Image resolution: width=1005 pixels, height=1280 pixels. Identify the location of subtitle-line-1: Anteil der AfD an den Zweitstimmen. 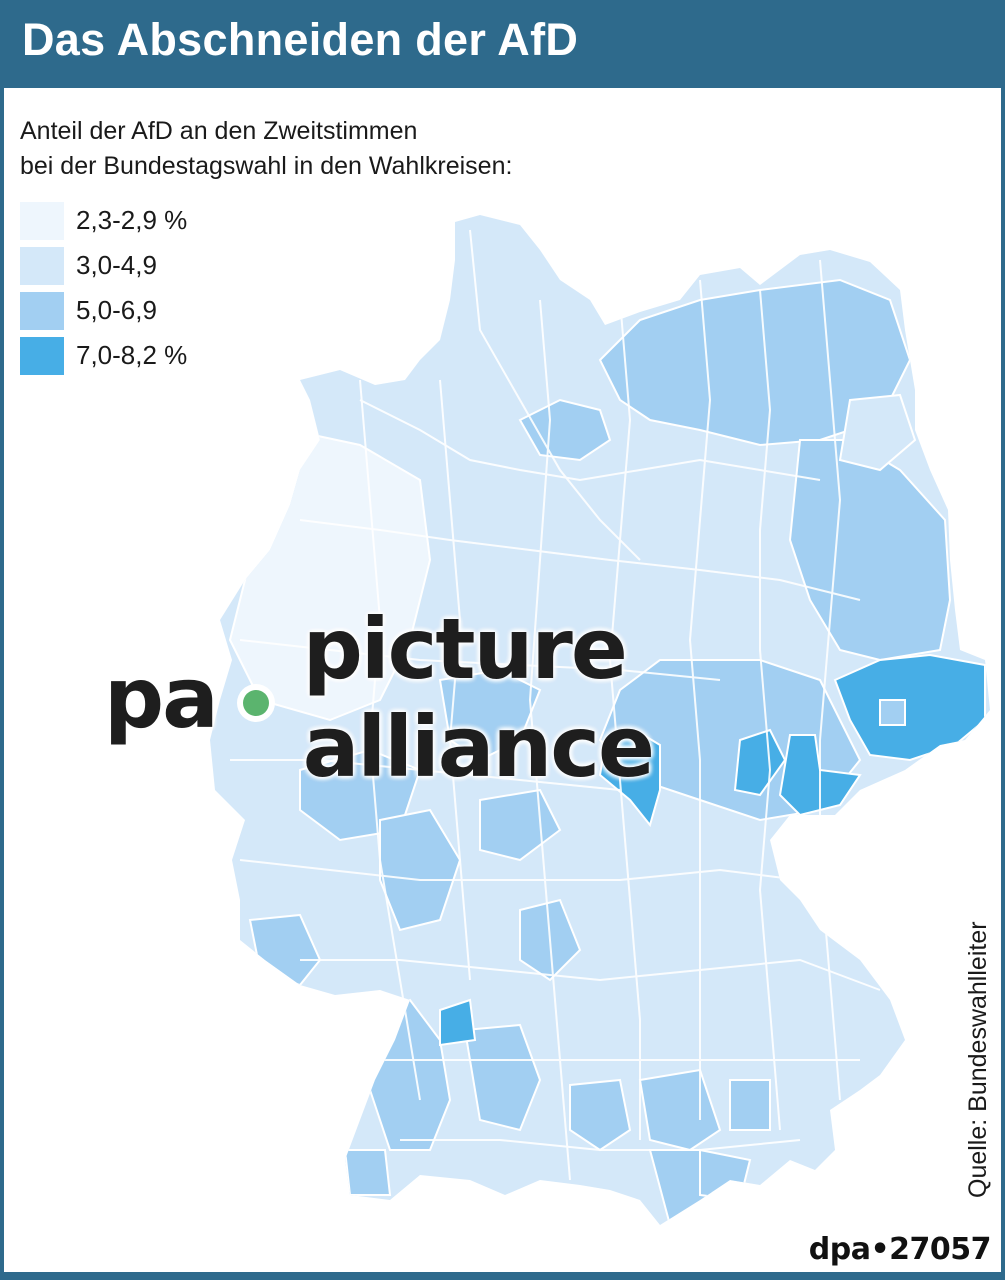
(219, 131).